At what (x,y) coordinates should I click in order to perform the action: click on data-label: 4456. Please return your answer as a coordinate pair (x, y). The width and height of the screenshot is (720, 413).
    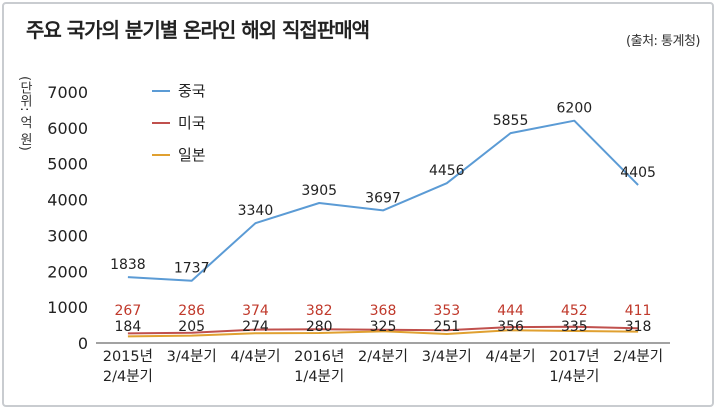
    Looking at the image, I should click on (447, 171).